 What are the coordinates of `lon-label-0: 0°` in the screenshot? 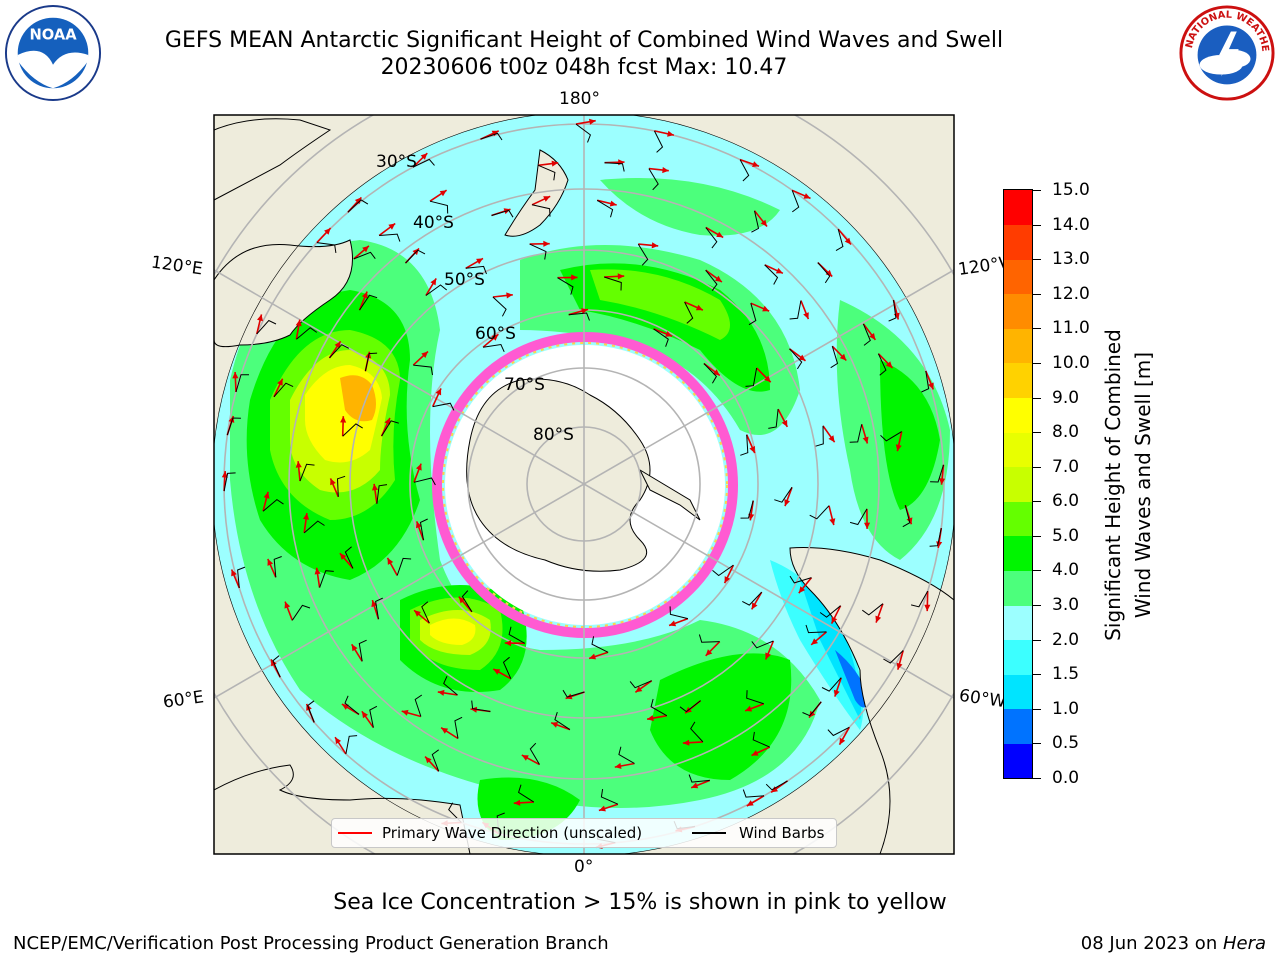 It's located at (584, 867).